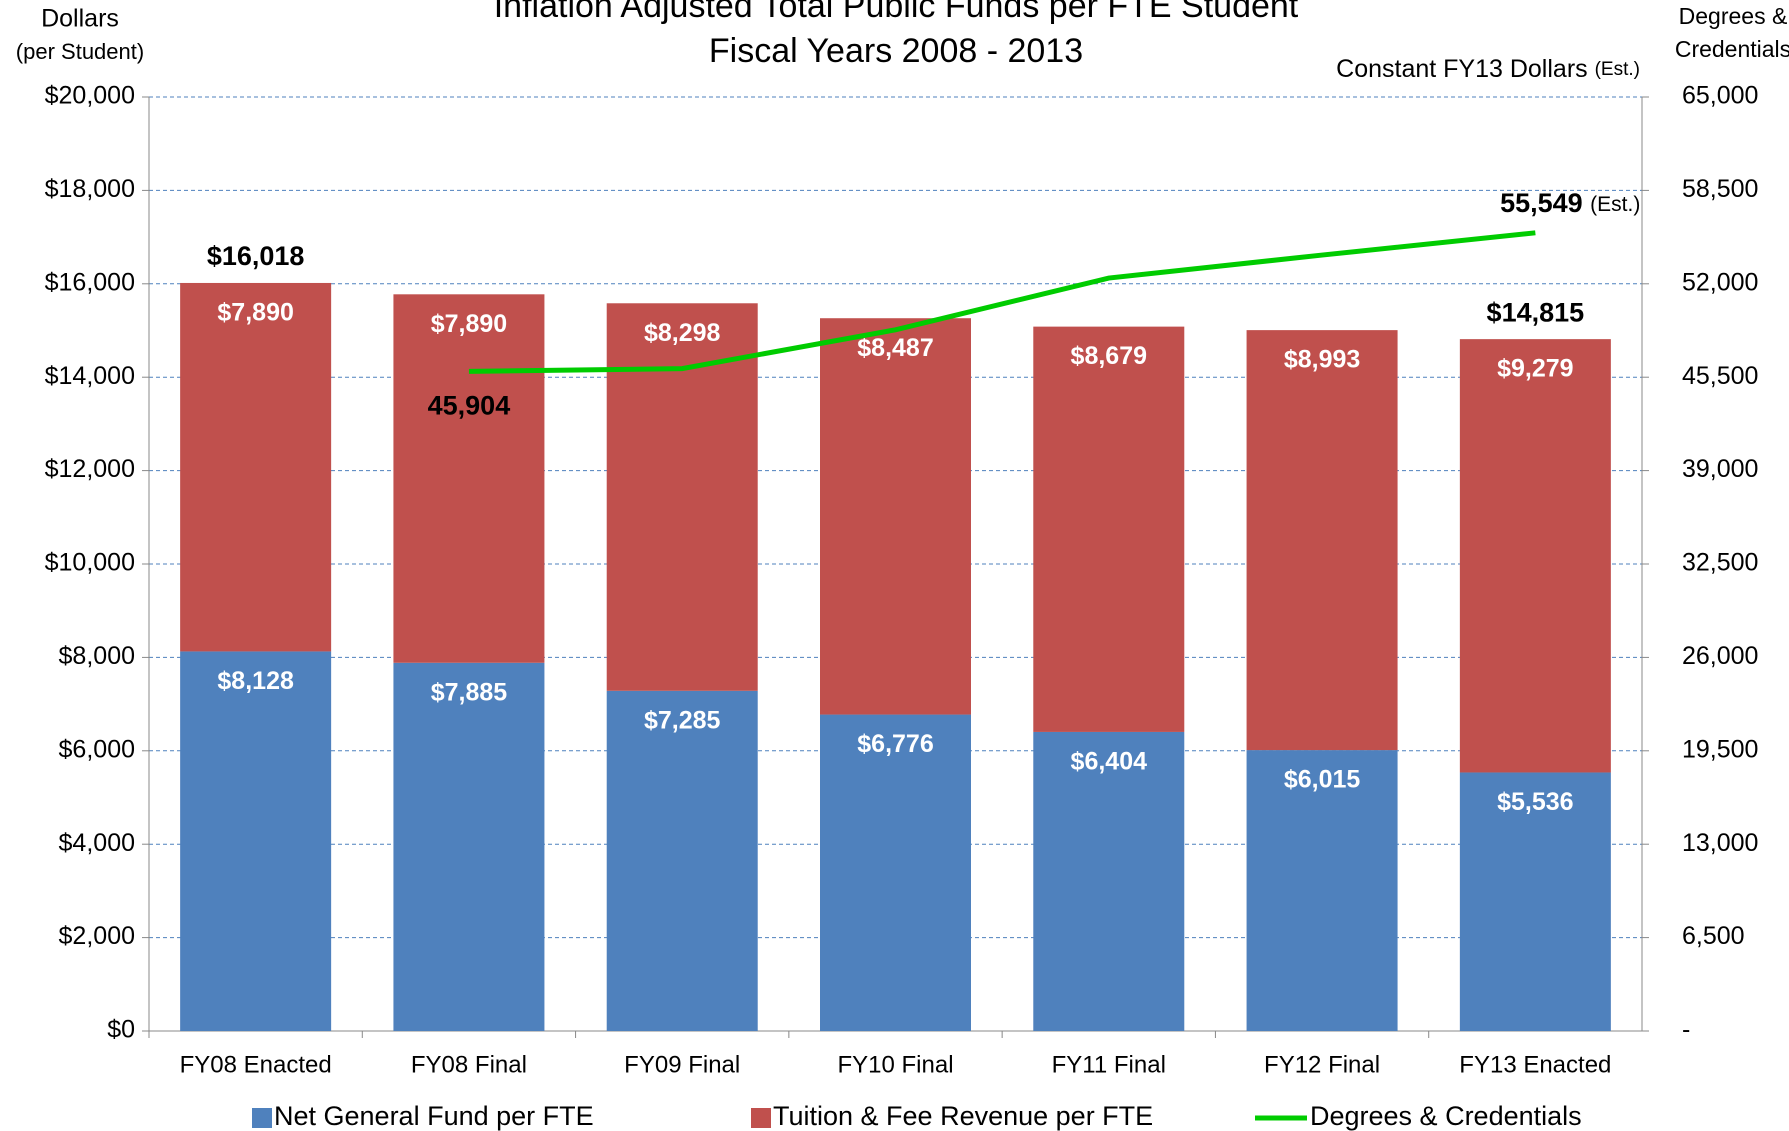  What do you see at coordinates (1720, 563) in the screenshot?
I see `y2-tick-label: 32,500` at bounding box center [1720, 563].